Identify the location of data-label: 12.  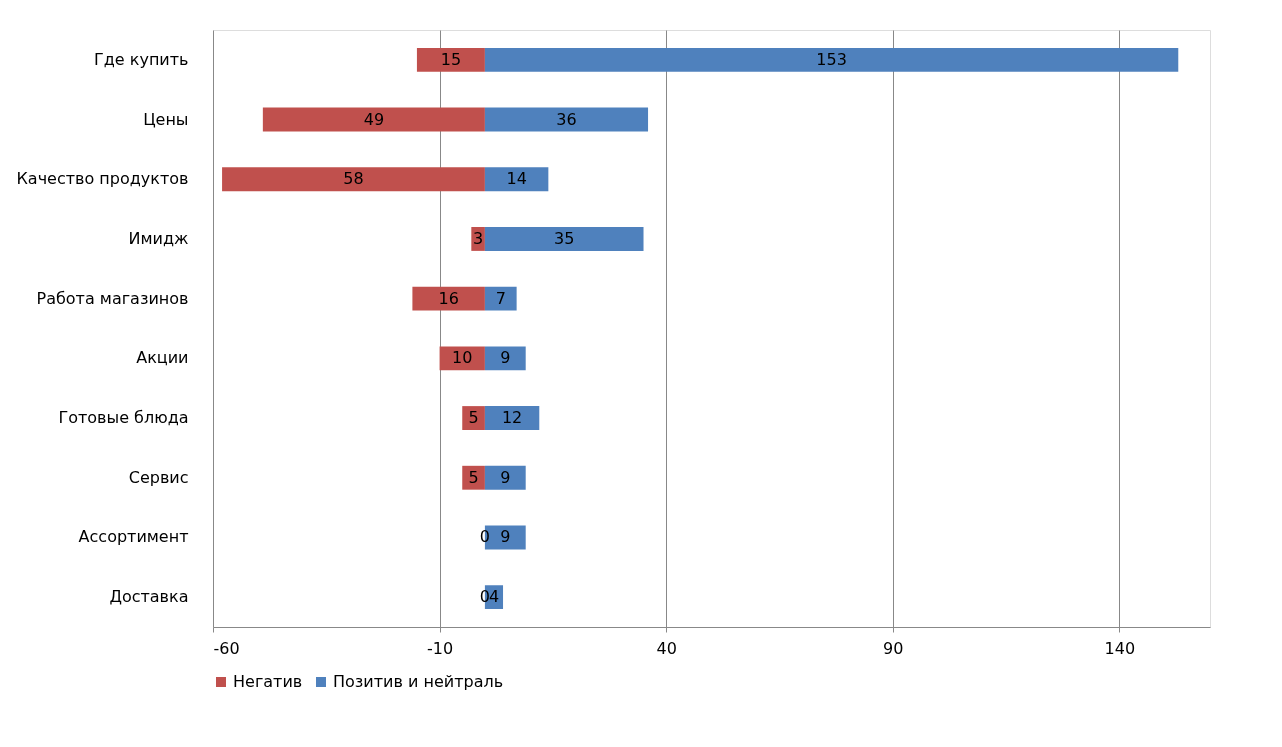
(512, 418).